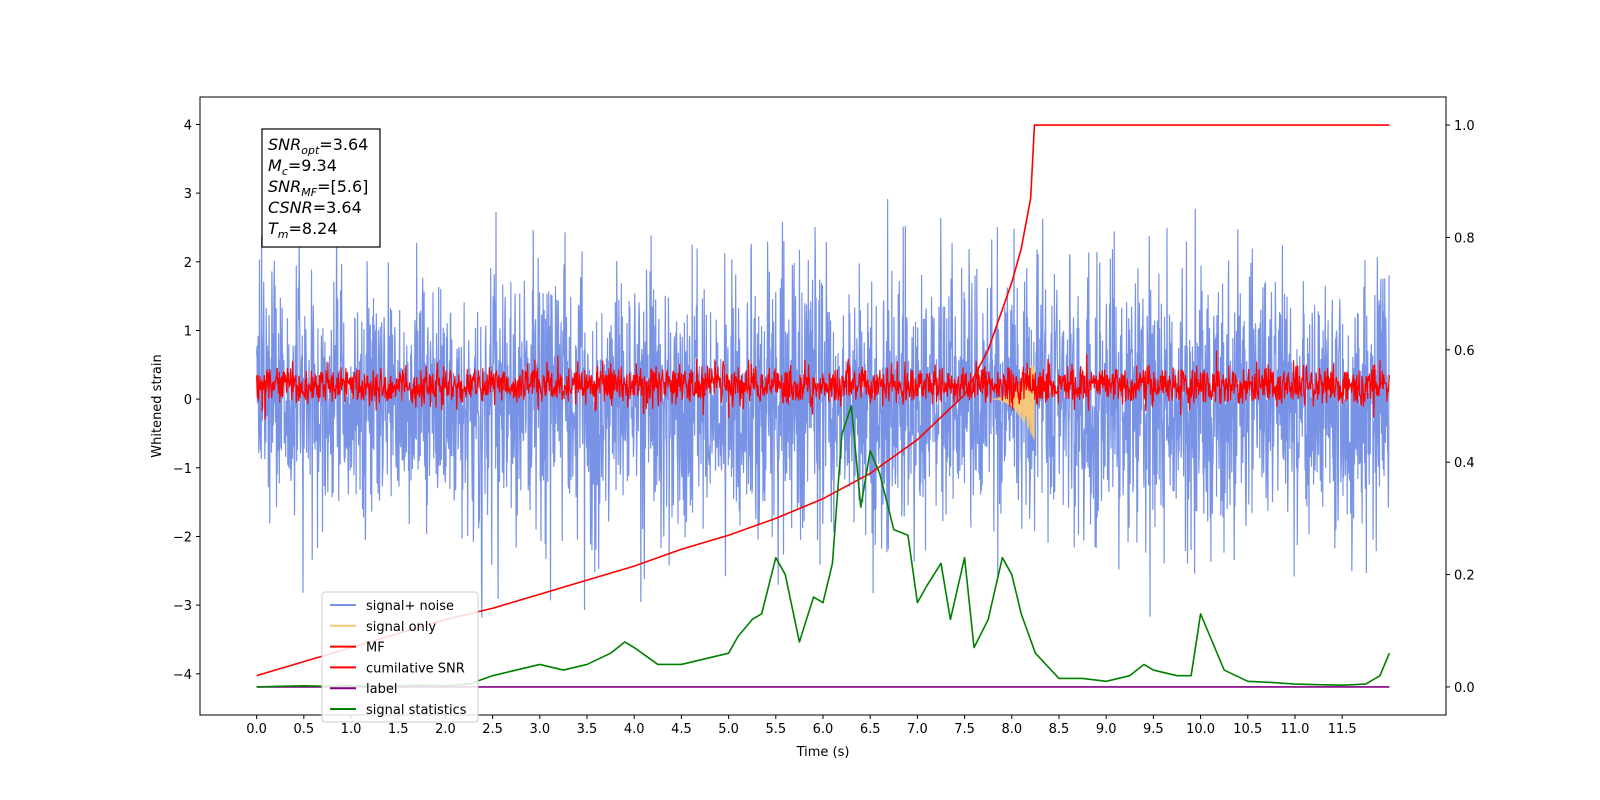  I want to click on legend-label: signal statistics, so click(416, 710).